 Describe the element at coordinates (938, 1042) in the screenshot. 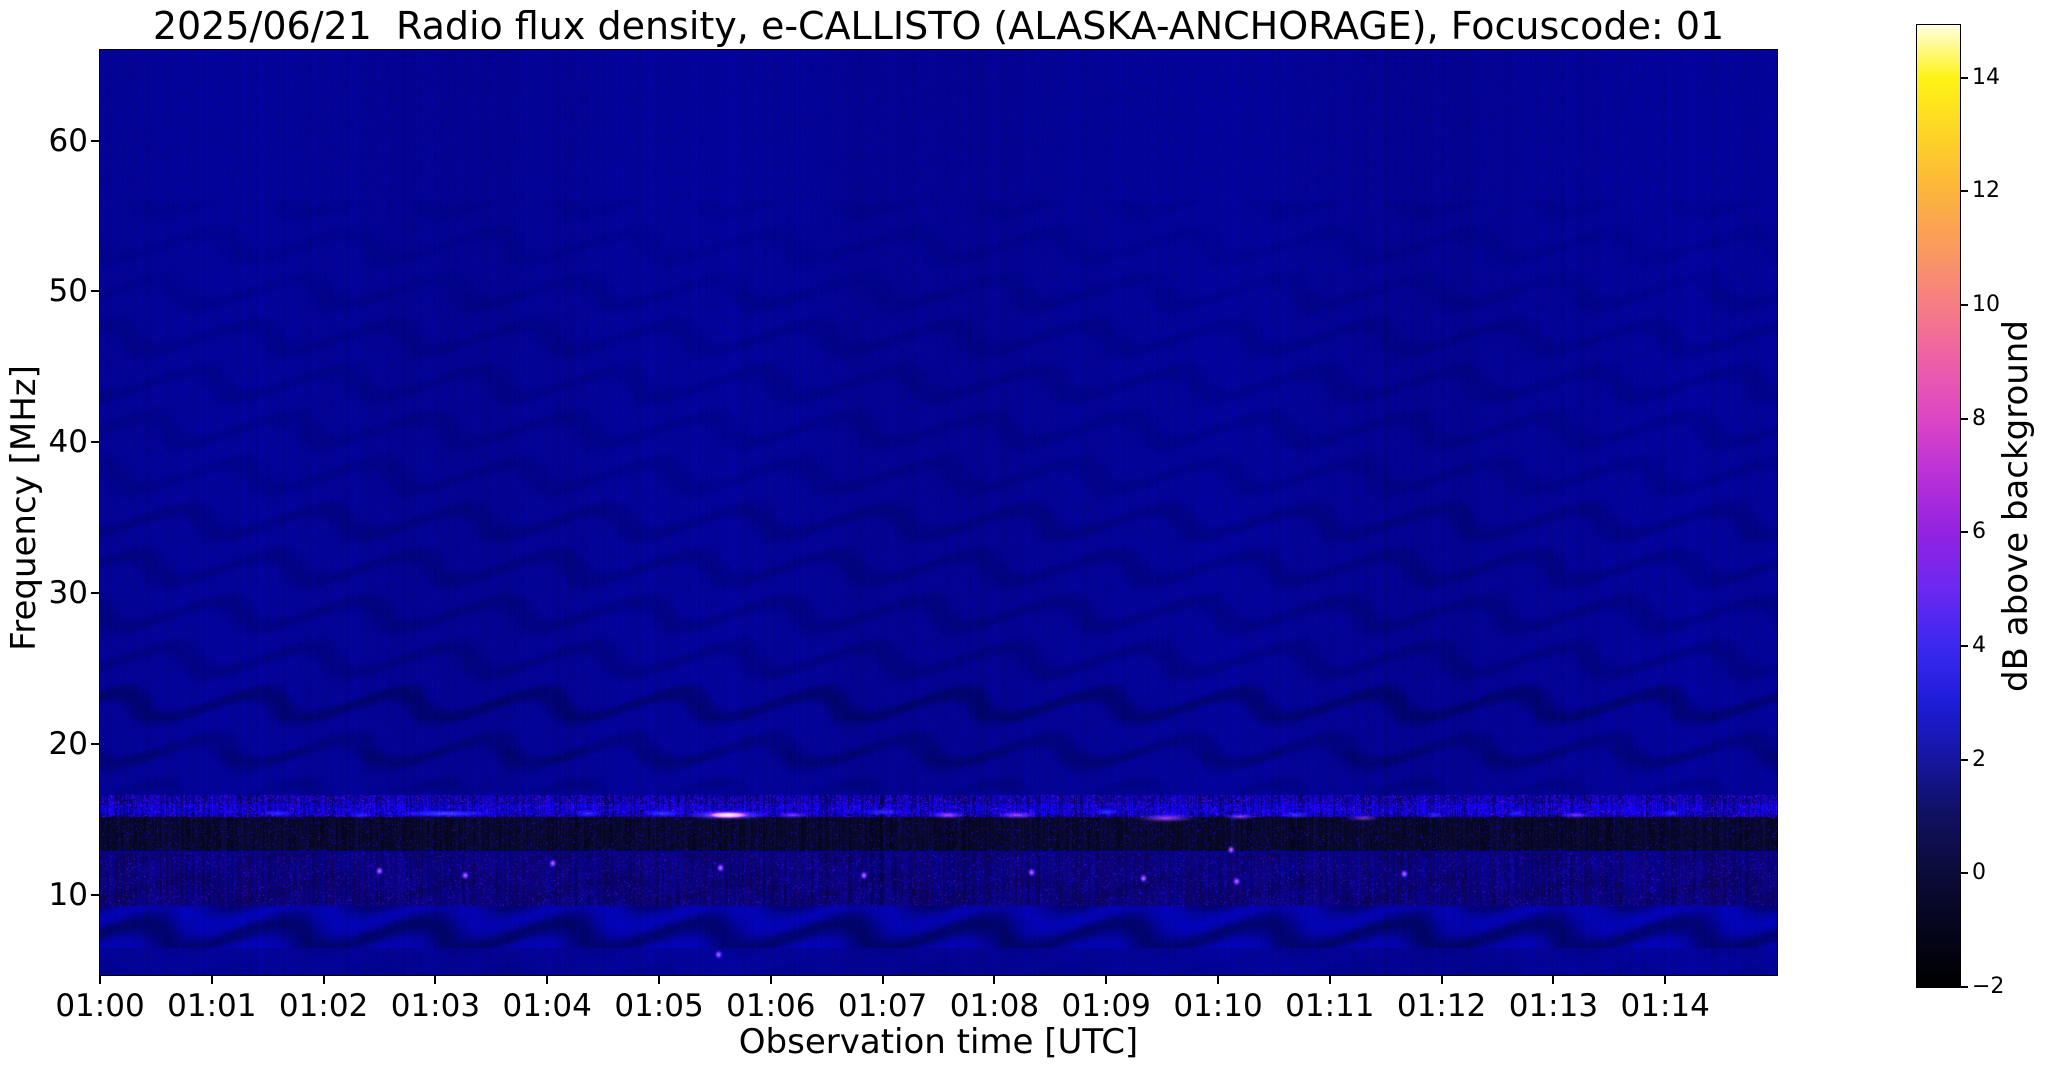

I see `x-axis-label: Observation time [UTC]` at that location.